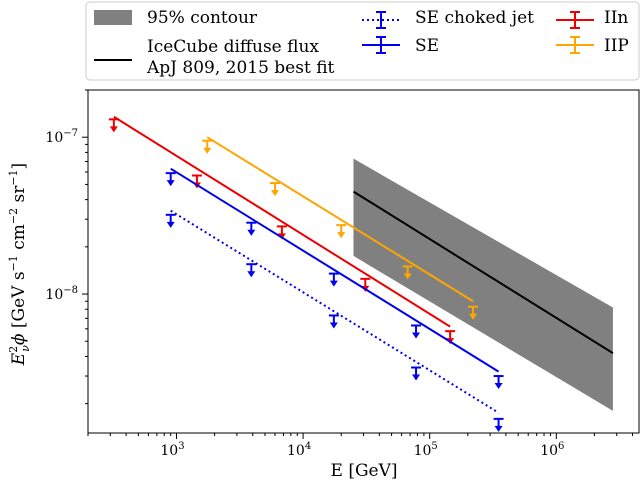  I want to click on legend-swatch-iip, so click(575, 45).